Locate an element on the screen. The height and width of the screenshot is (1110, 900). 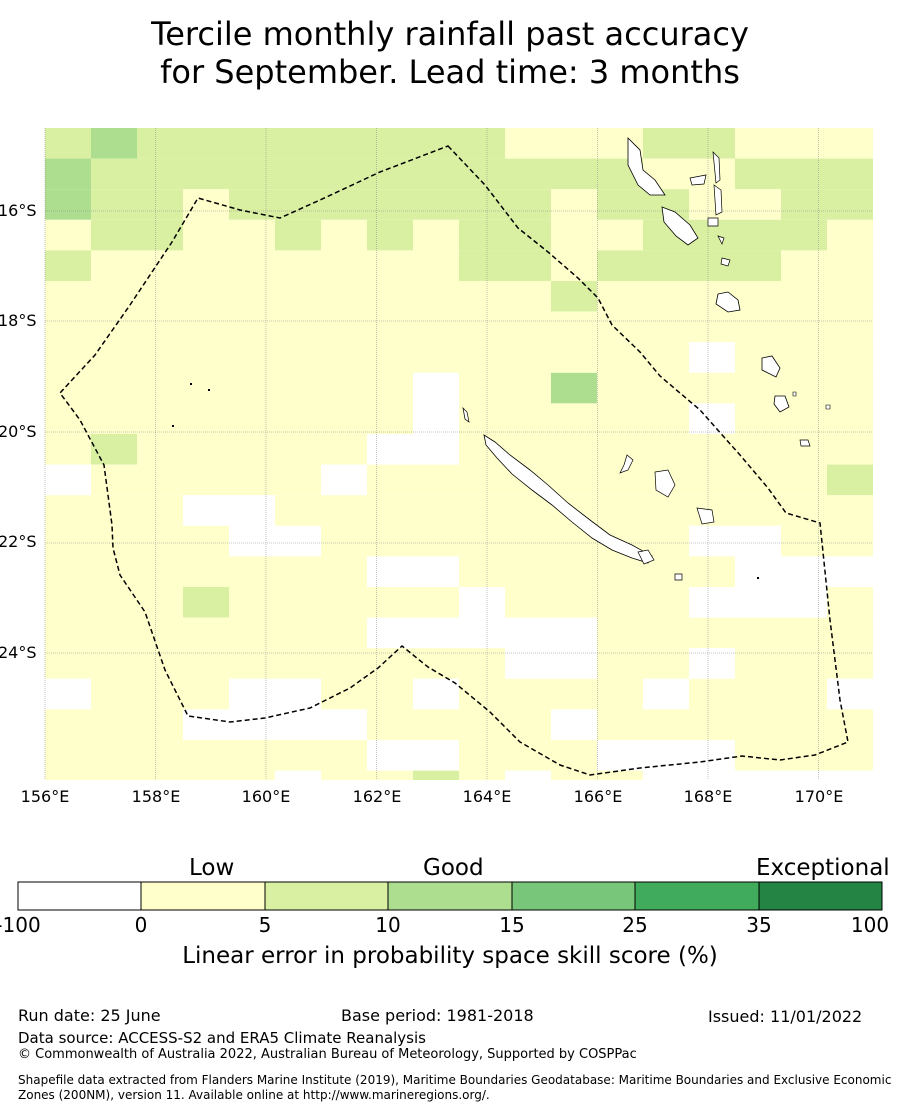
lifou-island is located at coordinates (665, 483).